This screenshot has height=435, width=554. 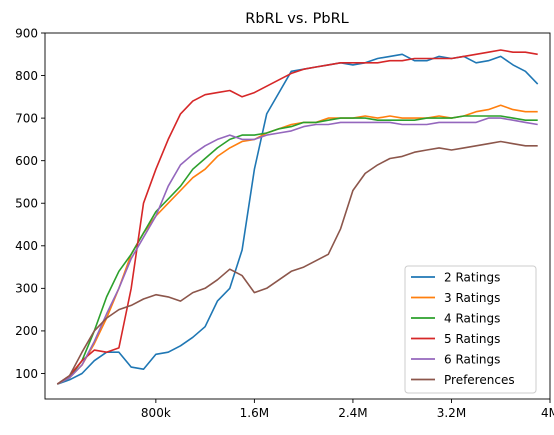 What do you see at coordinates (472, 277) in the screenshot?
I see `legend-label-2-ratings: 2 Ratings` at bounding box center [472, 277].